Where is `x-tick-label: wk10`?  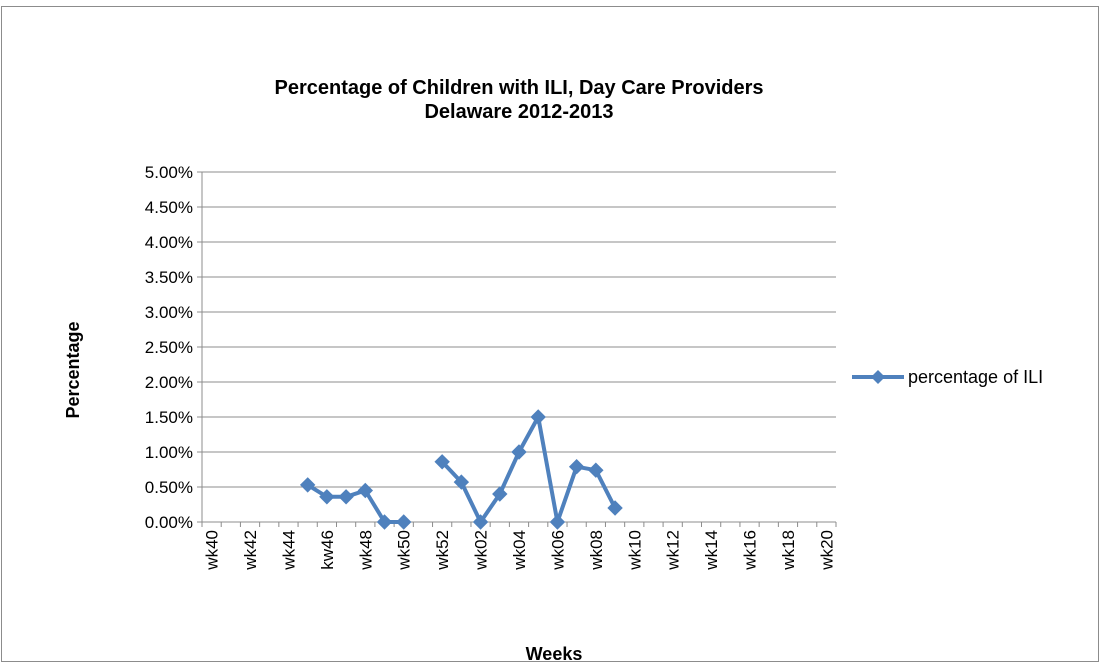
x-tick-label: wk10 is located at coordinates (634, 550).